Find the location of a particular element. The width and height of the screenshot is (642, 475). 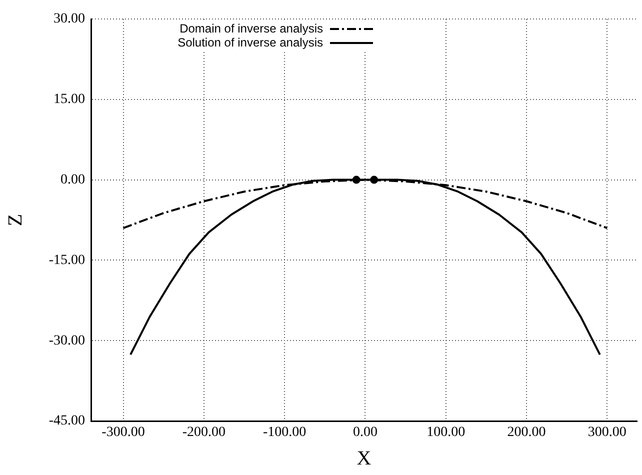

legend-label: Solution of inverse analysis is located at coordinates (250, 42).